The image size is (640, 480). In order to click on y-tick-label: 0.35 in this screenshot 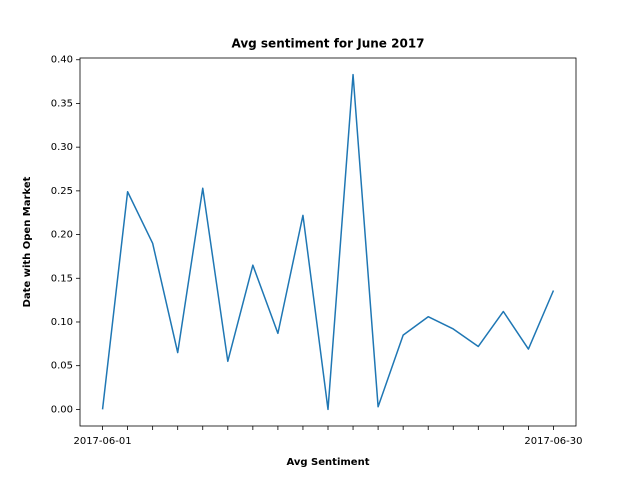, I will do `click(62, 103)`.